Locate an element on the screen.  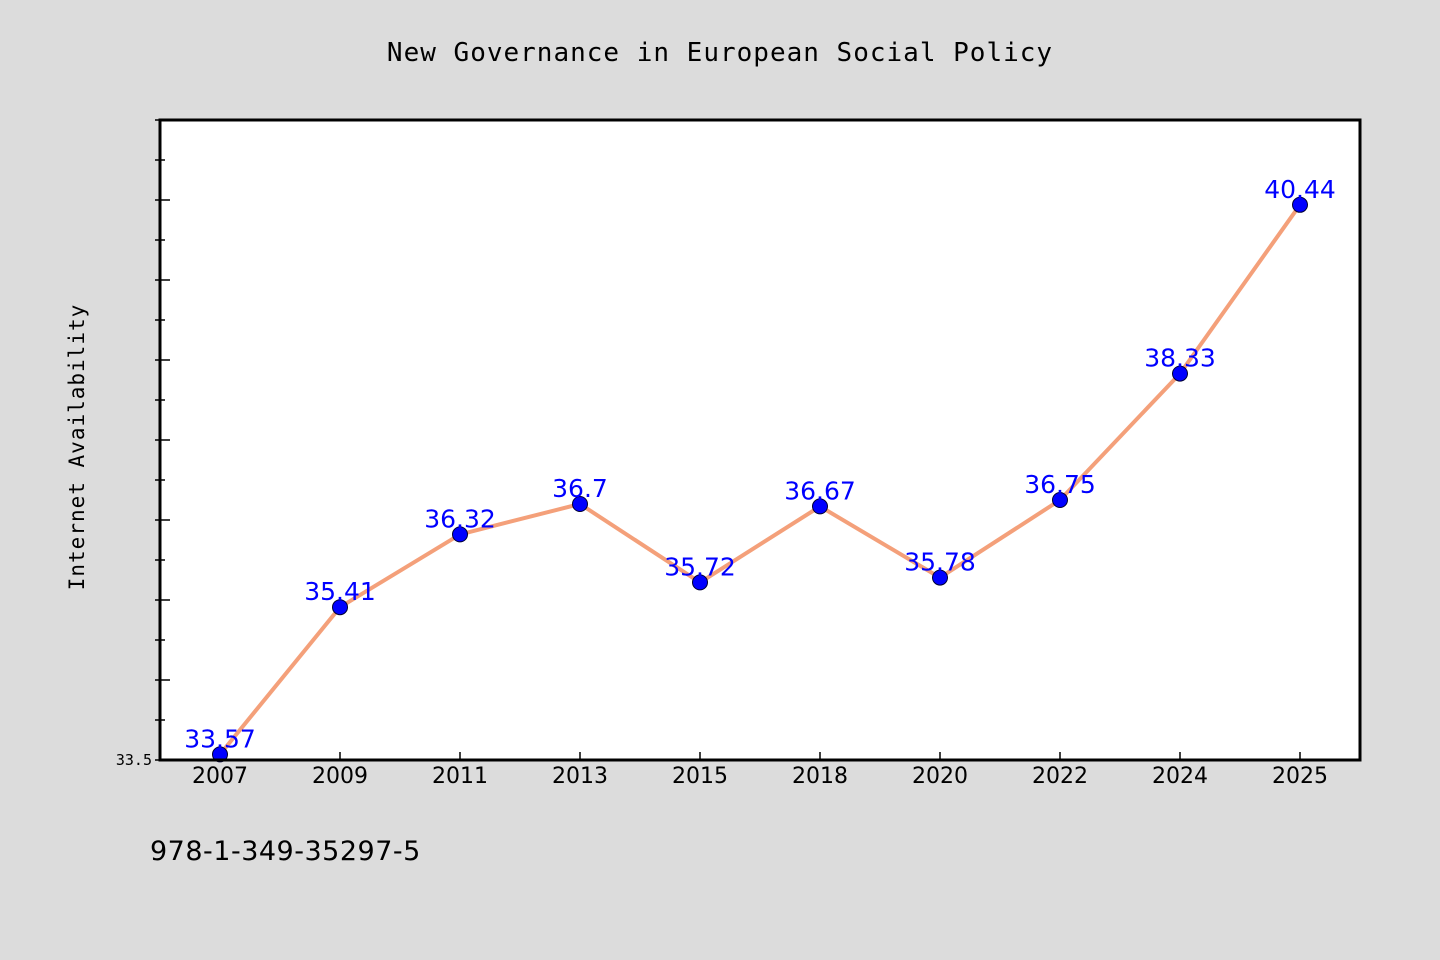
x-tick-label: 2007 is located at coordinates (220, 776).